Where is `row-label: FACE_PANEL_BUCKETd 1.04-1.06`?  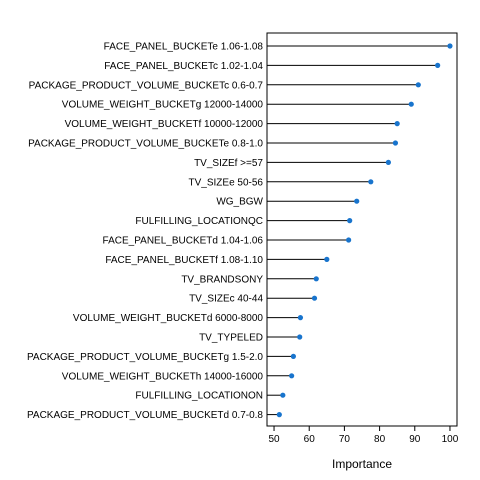
row-label: FACE_PANEL_BUCKETd 1.04-1.06 is located at coordinates (183, 241).